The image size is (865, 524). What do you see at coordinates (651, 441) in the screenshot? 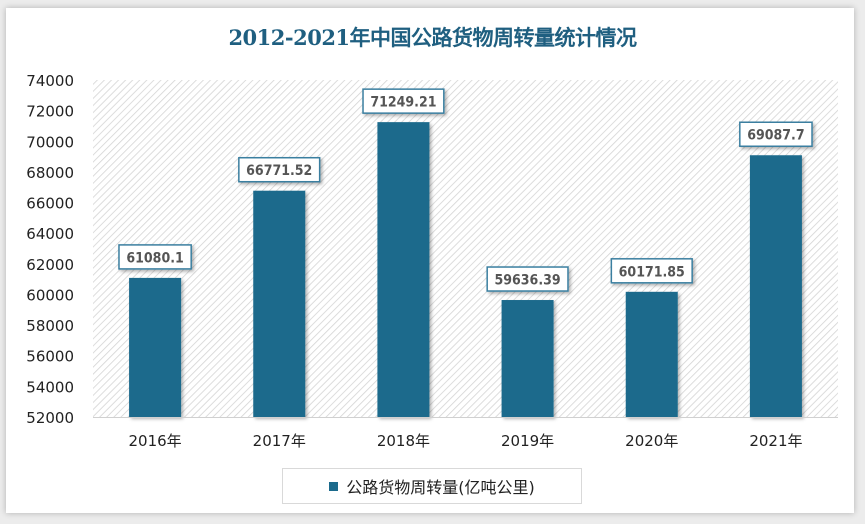
I see `x-tick-label: 2020年` at bounding box center [651, 441].